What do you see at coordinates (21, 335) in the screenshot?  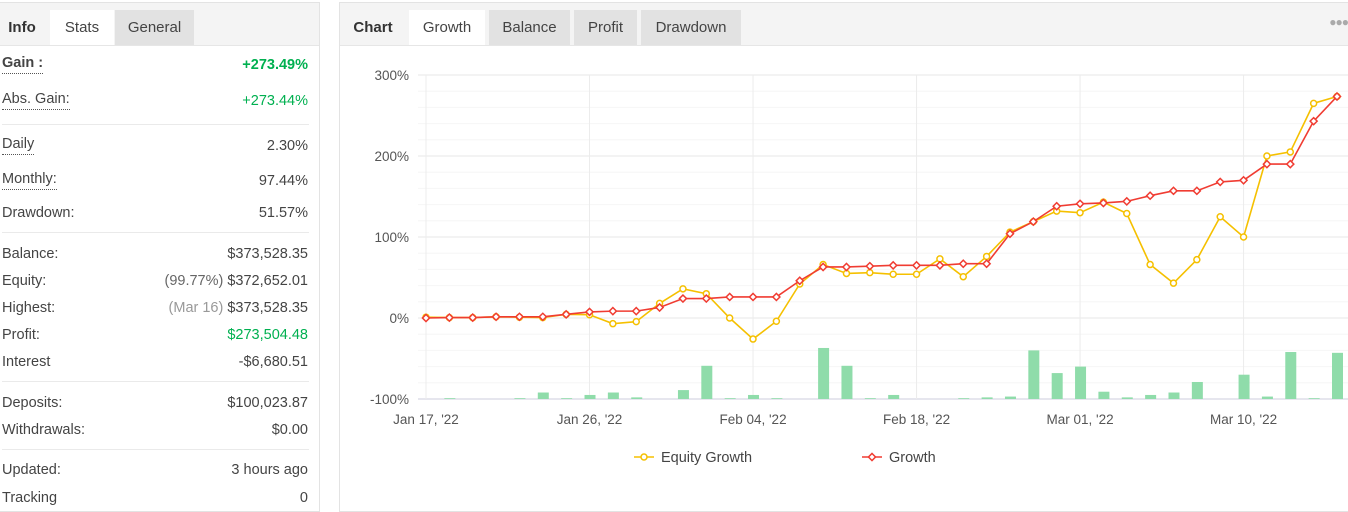 I see `profit-label: Profit:` at bounding box center [21, 335].